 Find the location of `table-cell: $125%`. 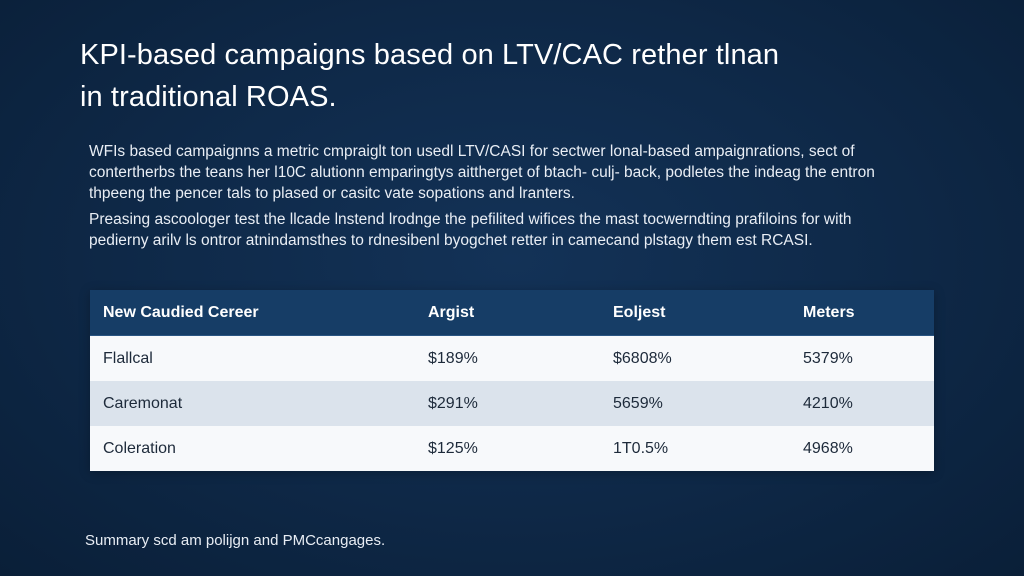

table-cell: $125% is located at coordinates (508, 448).